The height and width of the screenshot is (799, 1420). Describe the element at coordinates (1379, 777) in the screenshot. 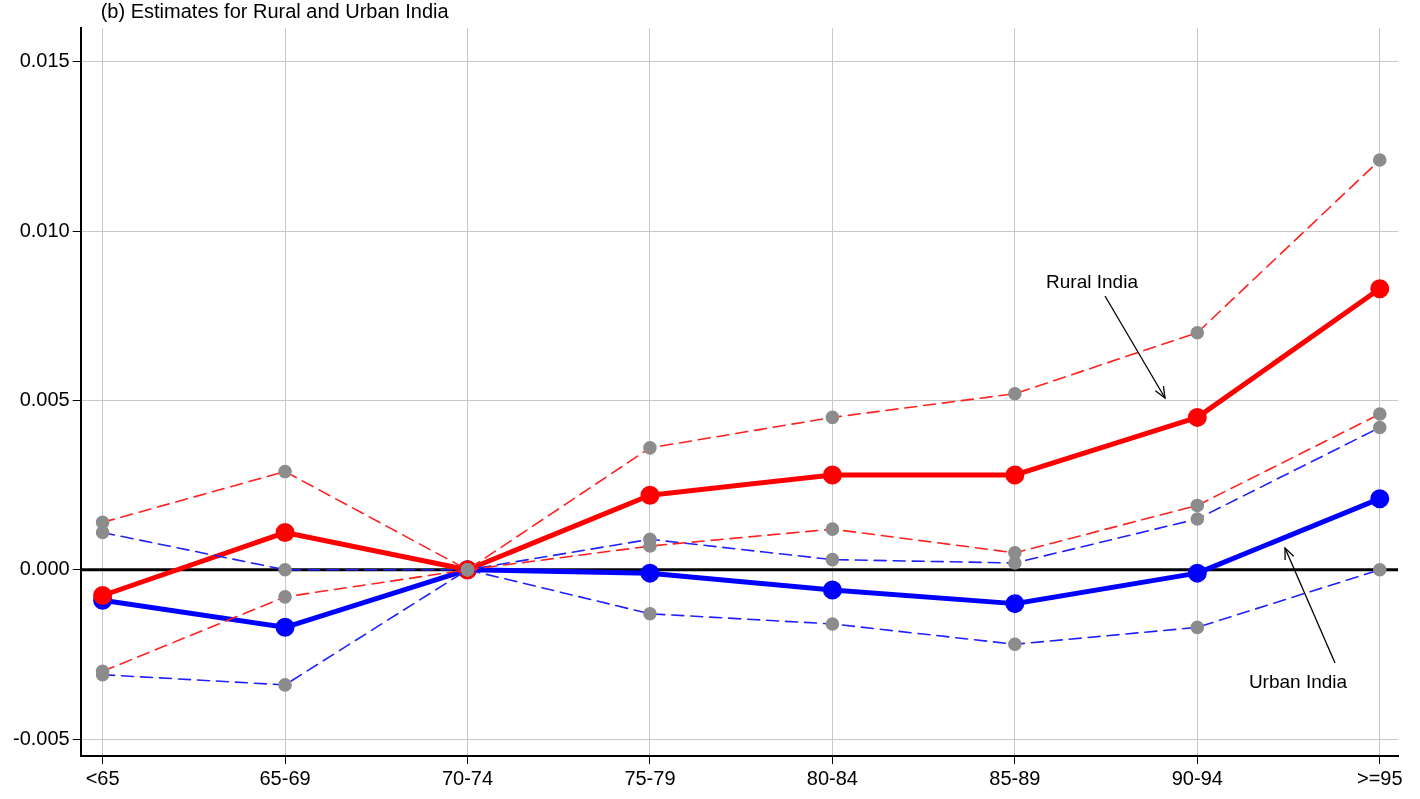

I see `x-tick-label: >=95` at that location.